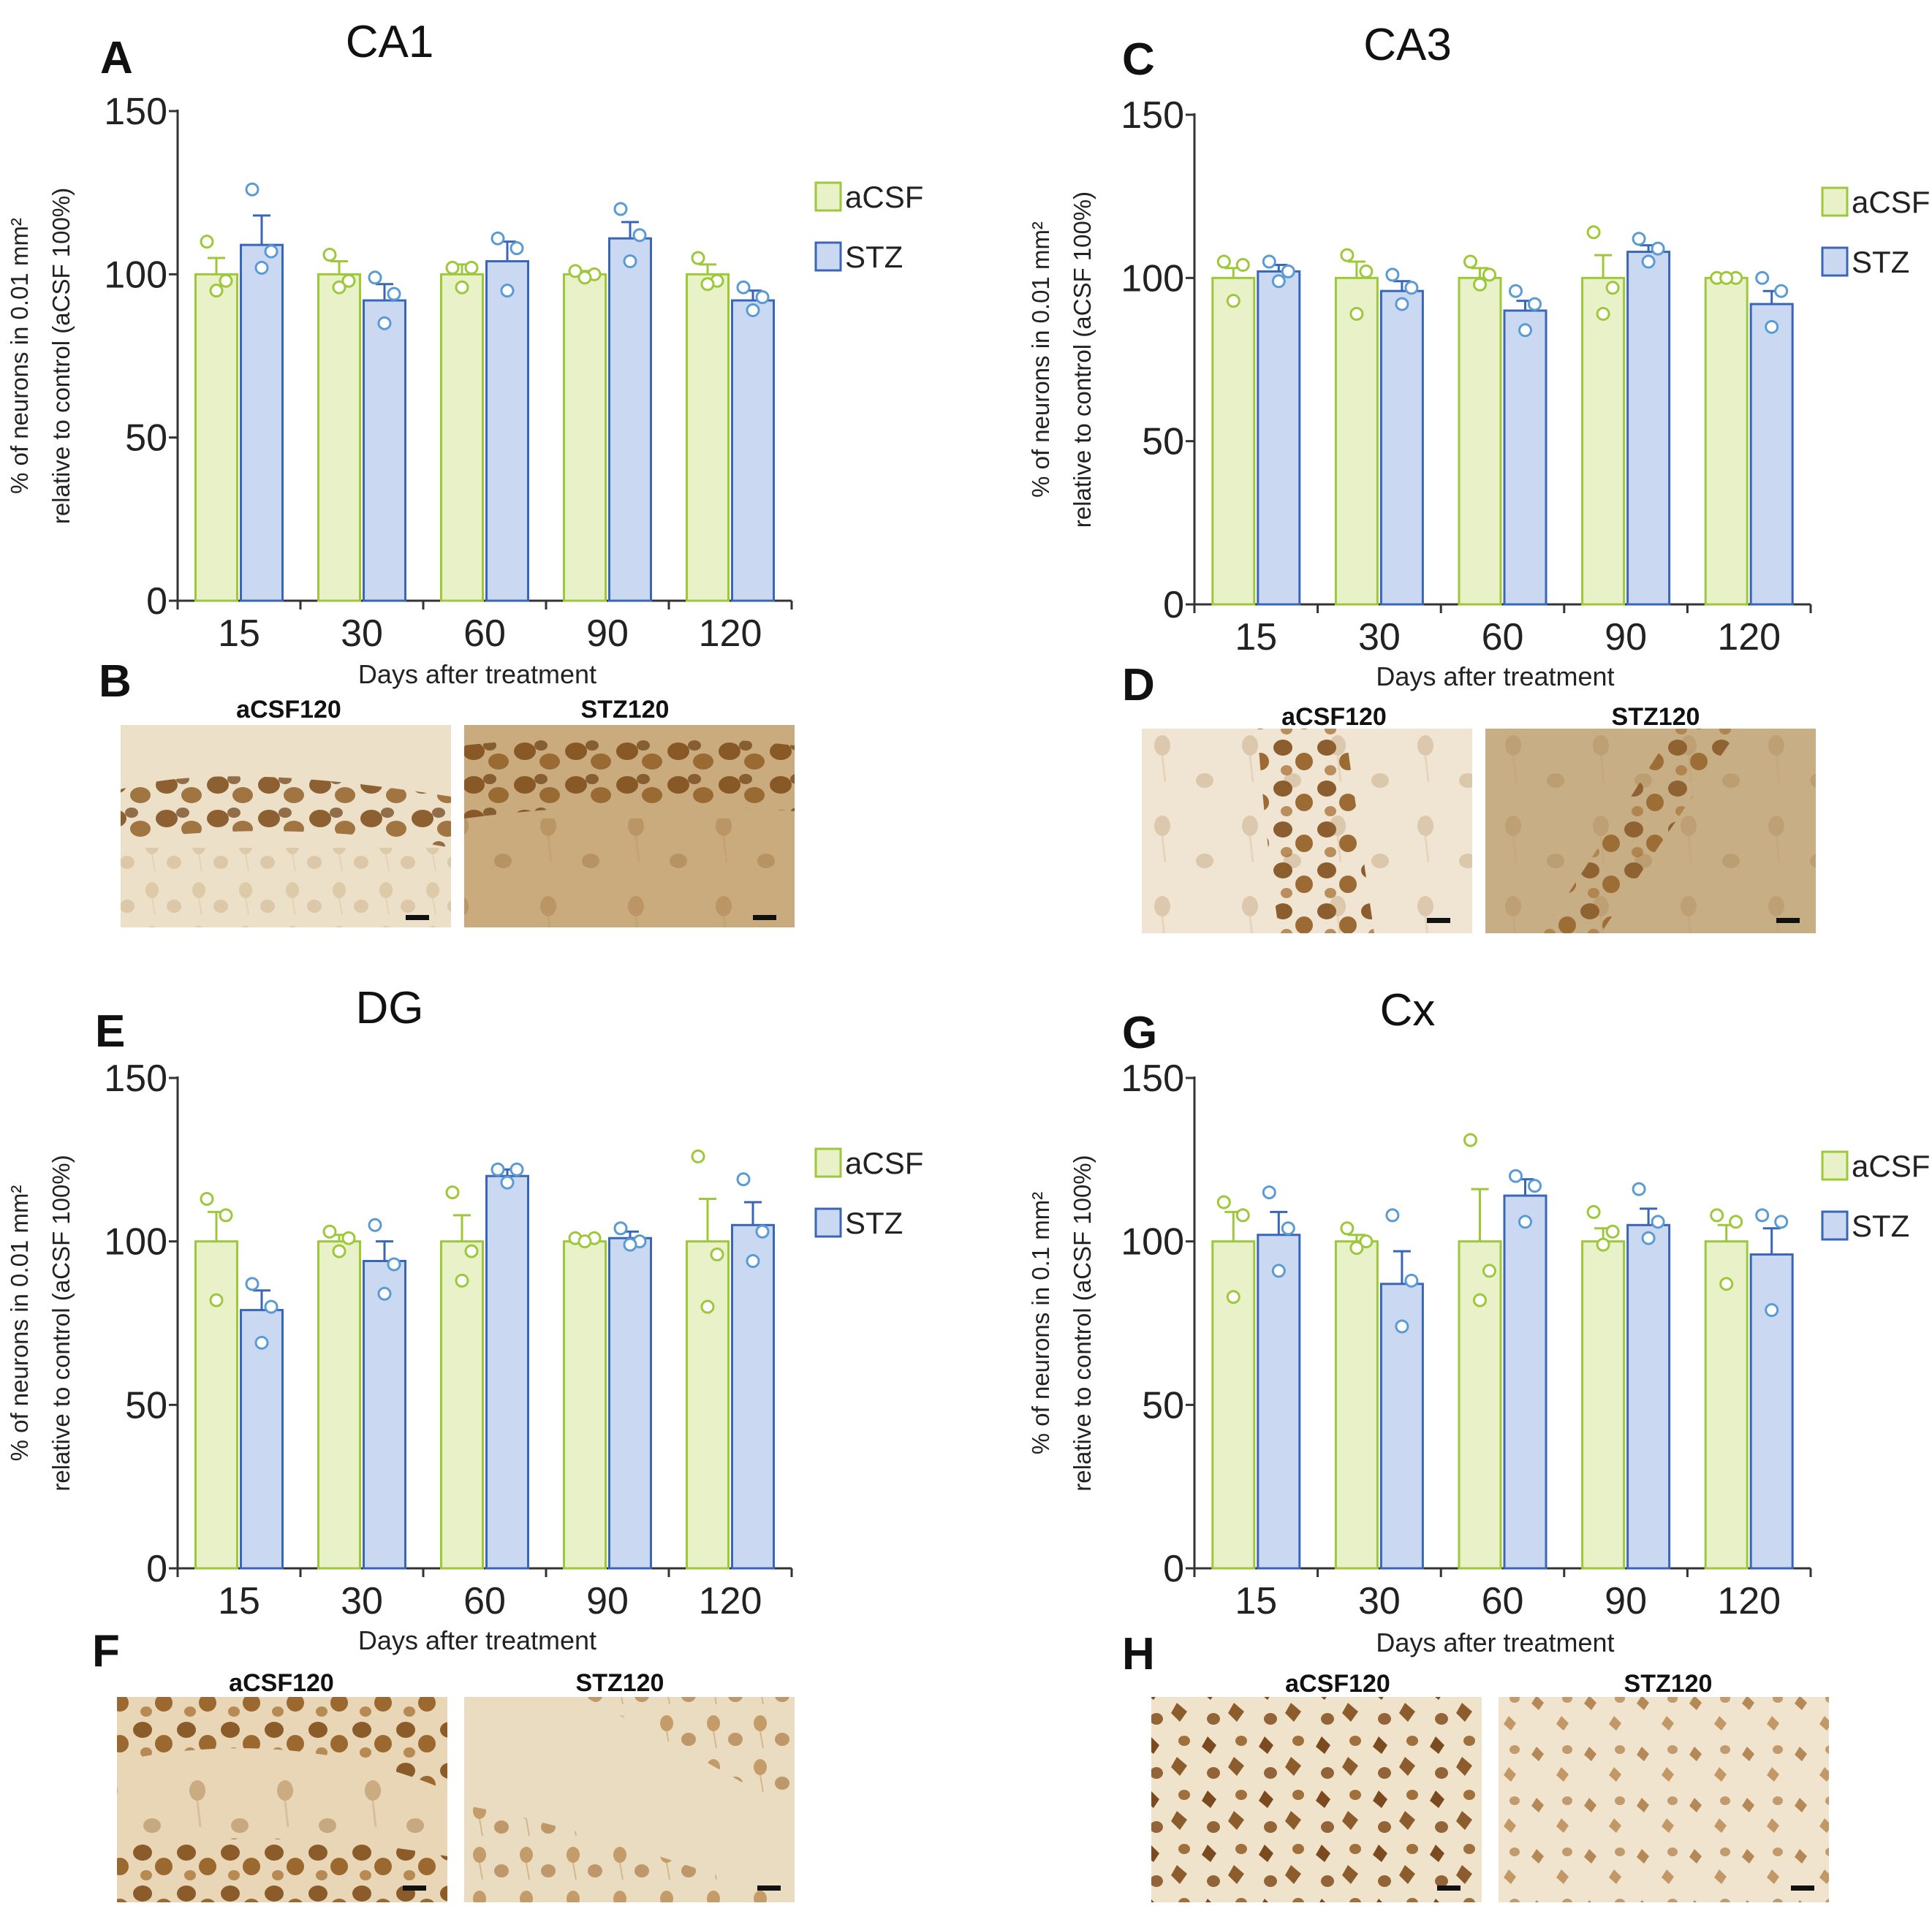  What do you see at coordinates (1479, 818) in the screenshot?
I see `micrograph-panel-d: aCSF120 STZ120` at bounding box center [1479, 818].